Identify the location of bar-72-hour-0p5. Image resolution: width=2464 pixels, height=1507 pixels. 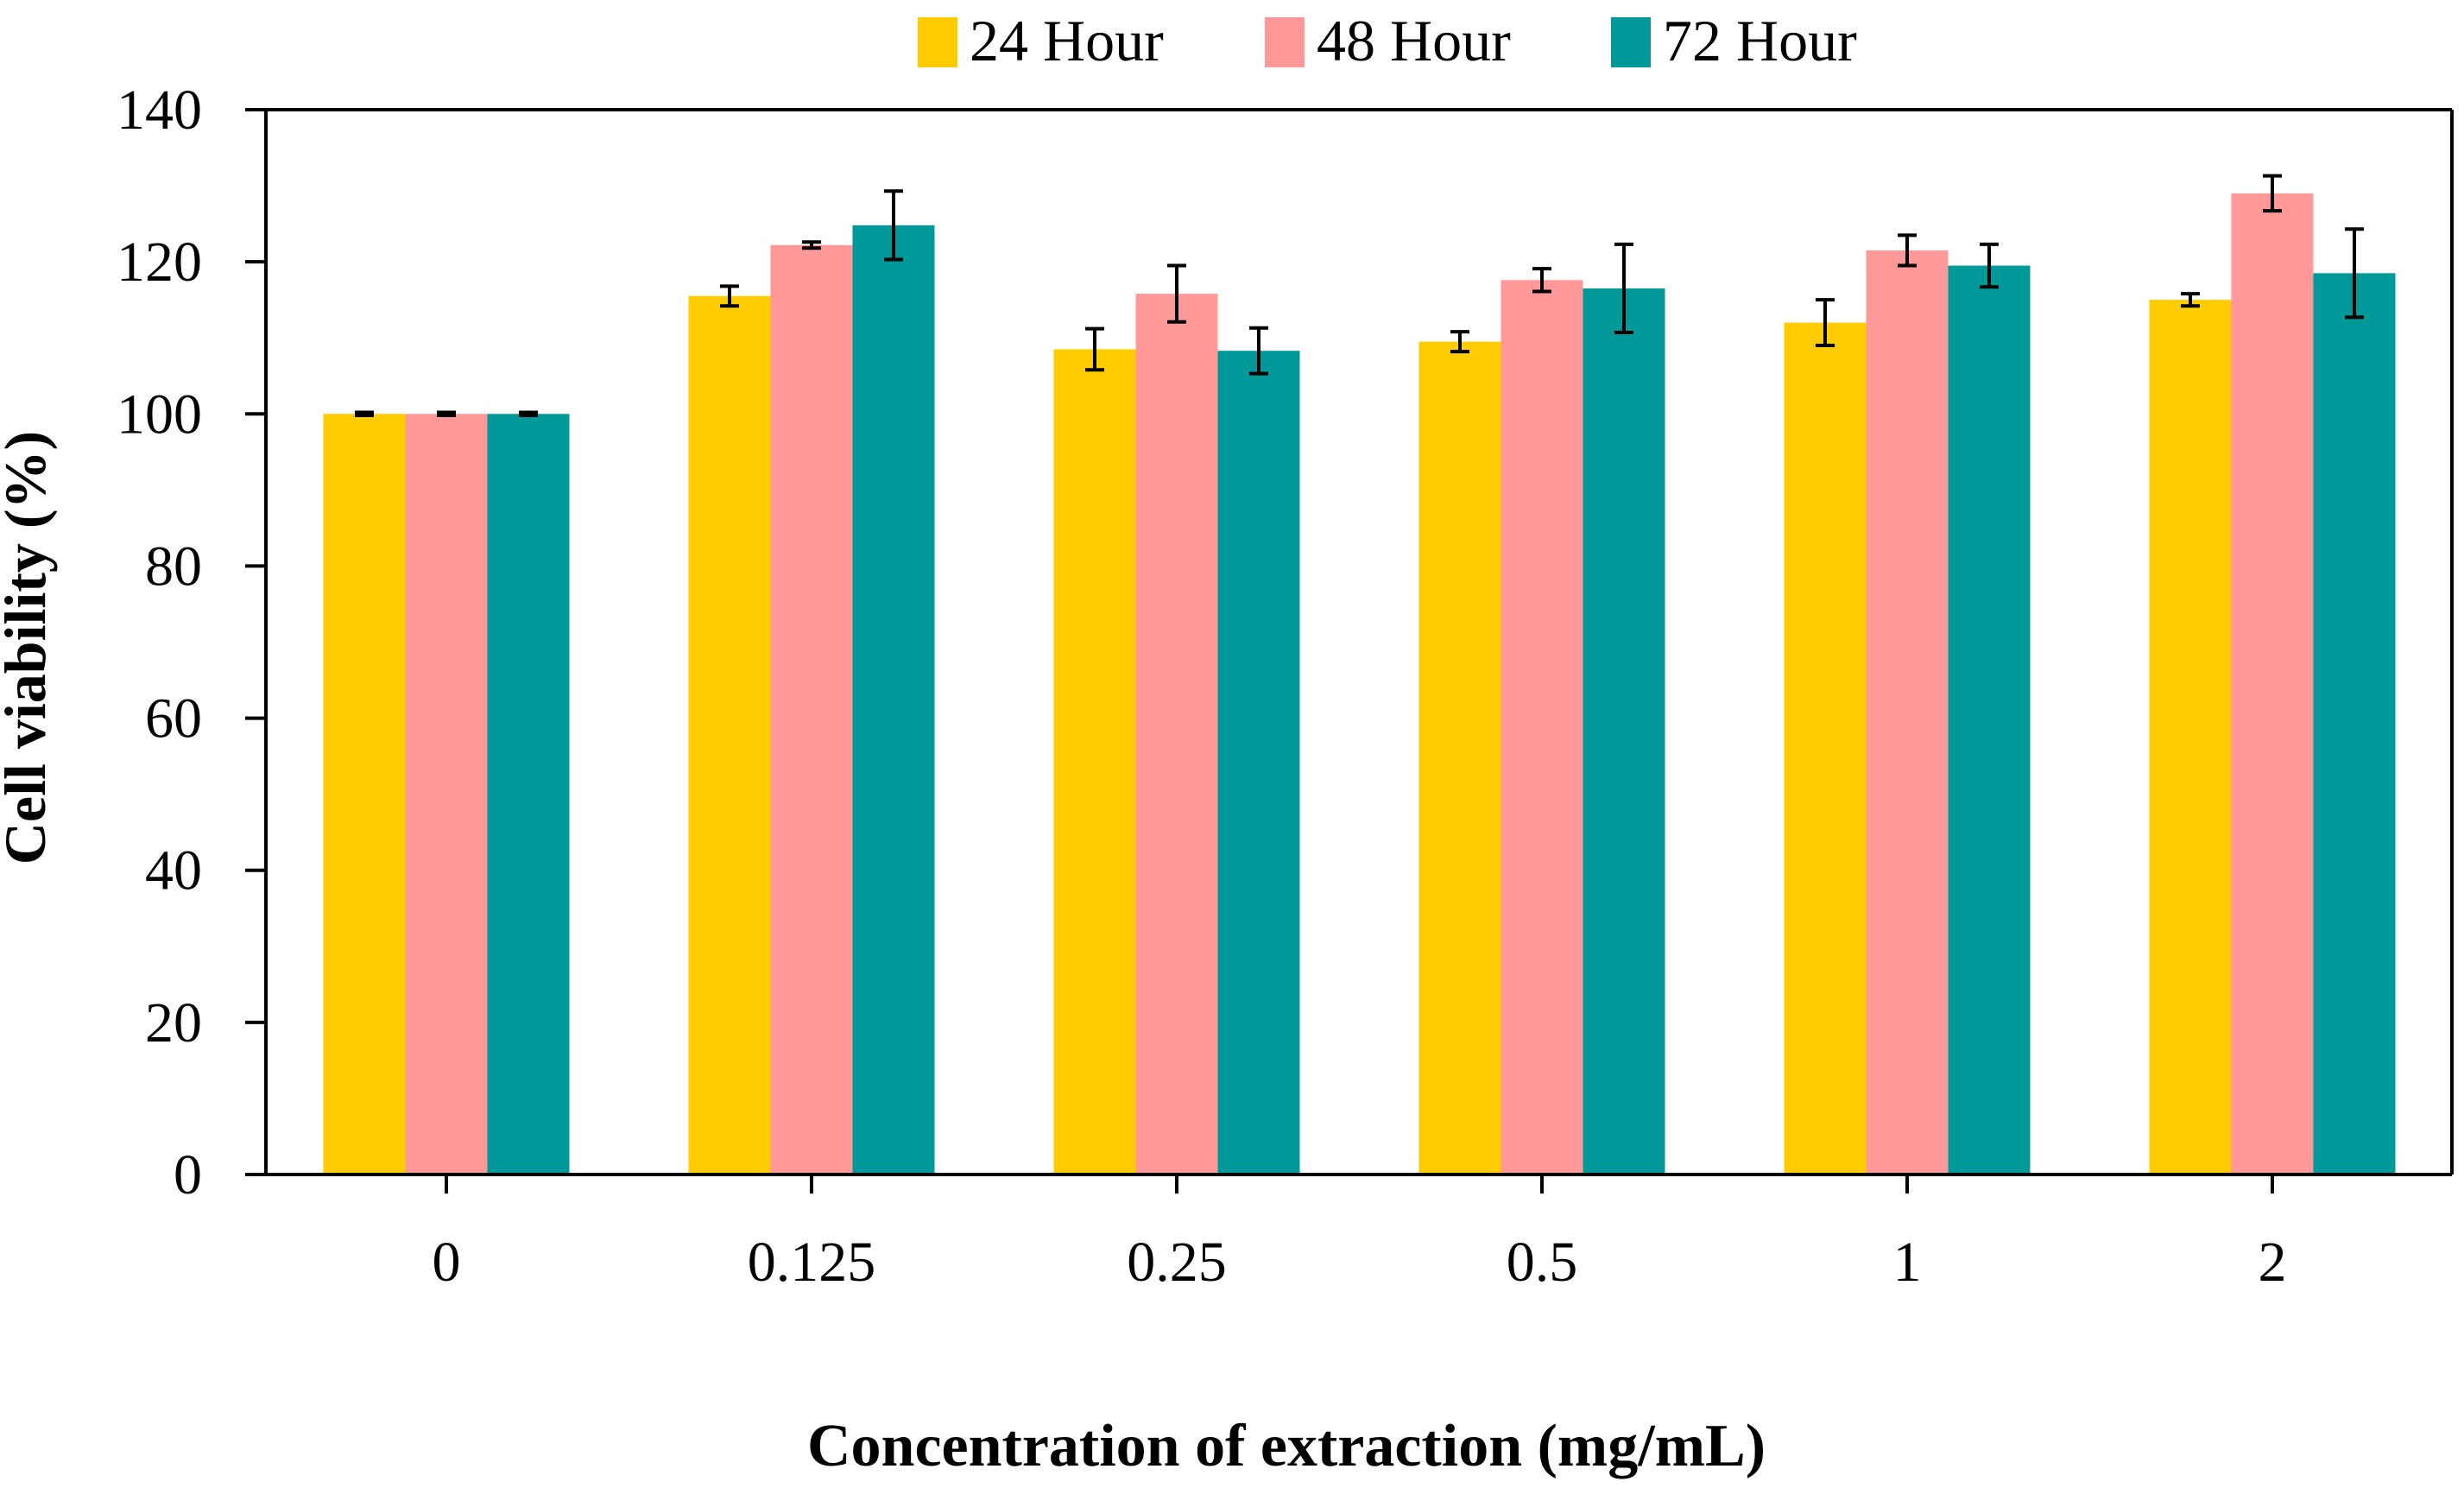
(1624, 731).